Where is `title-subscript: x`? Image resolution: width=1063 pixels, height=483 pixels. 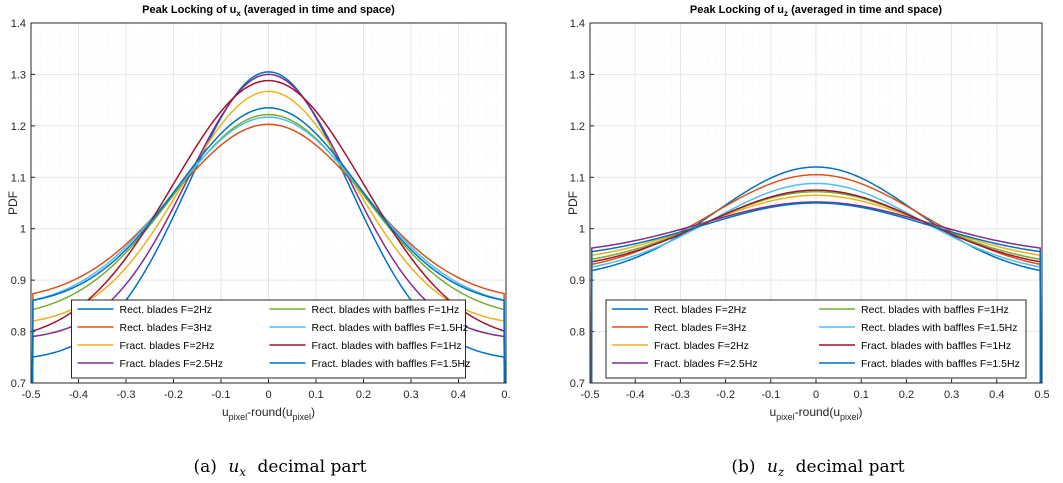
title-subscript: x is located at coordinates (238, 13).